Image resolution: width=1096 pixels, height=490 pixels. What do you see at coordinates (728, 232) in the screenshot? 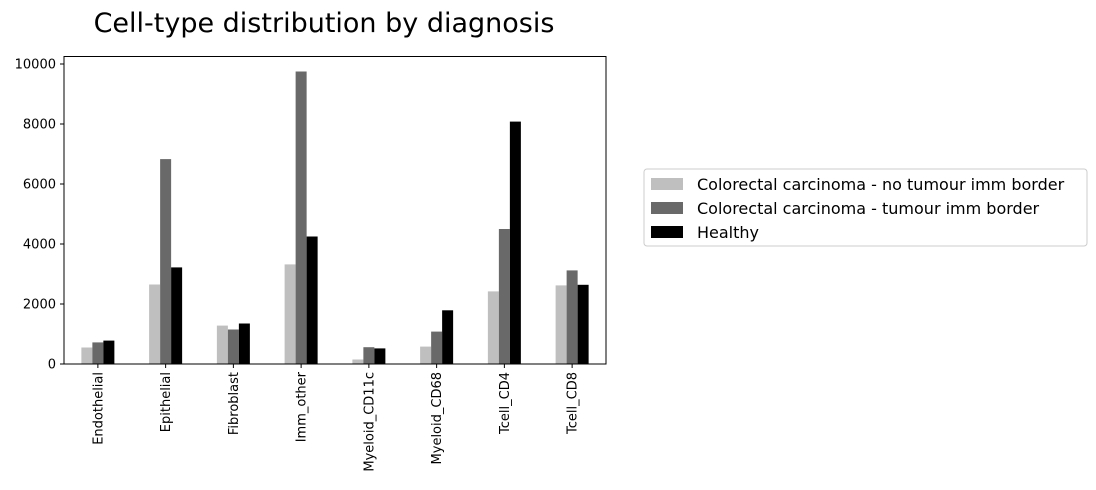
I see `legend-label: Healthy` at bounding box center [728, 232].